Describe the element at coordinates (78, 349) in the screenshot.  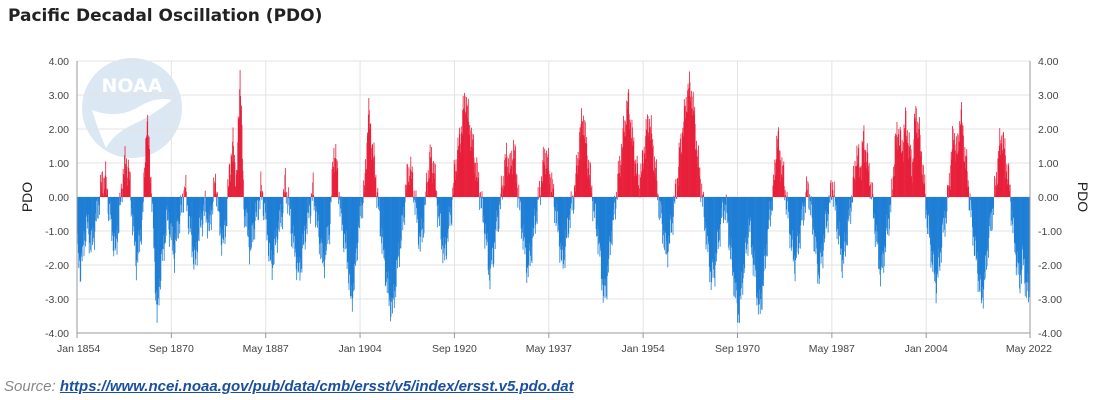
I see `x-tick-label: Jan 1854` at that location.